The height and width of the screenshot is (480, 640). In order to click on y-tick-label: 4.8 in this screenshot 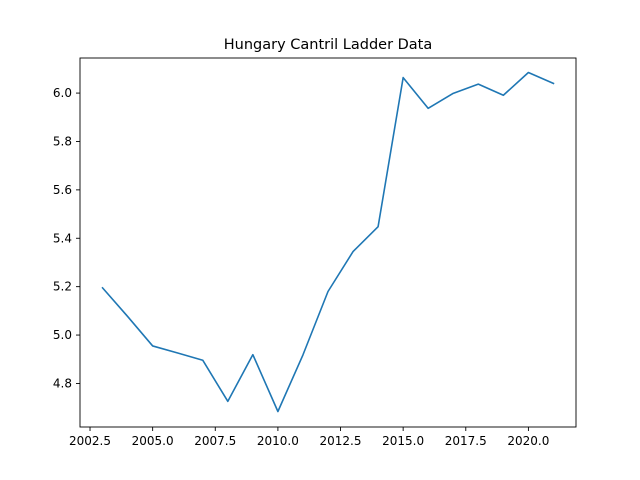, I will do `click(62, 383)`.